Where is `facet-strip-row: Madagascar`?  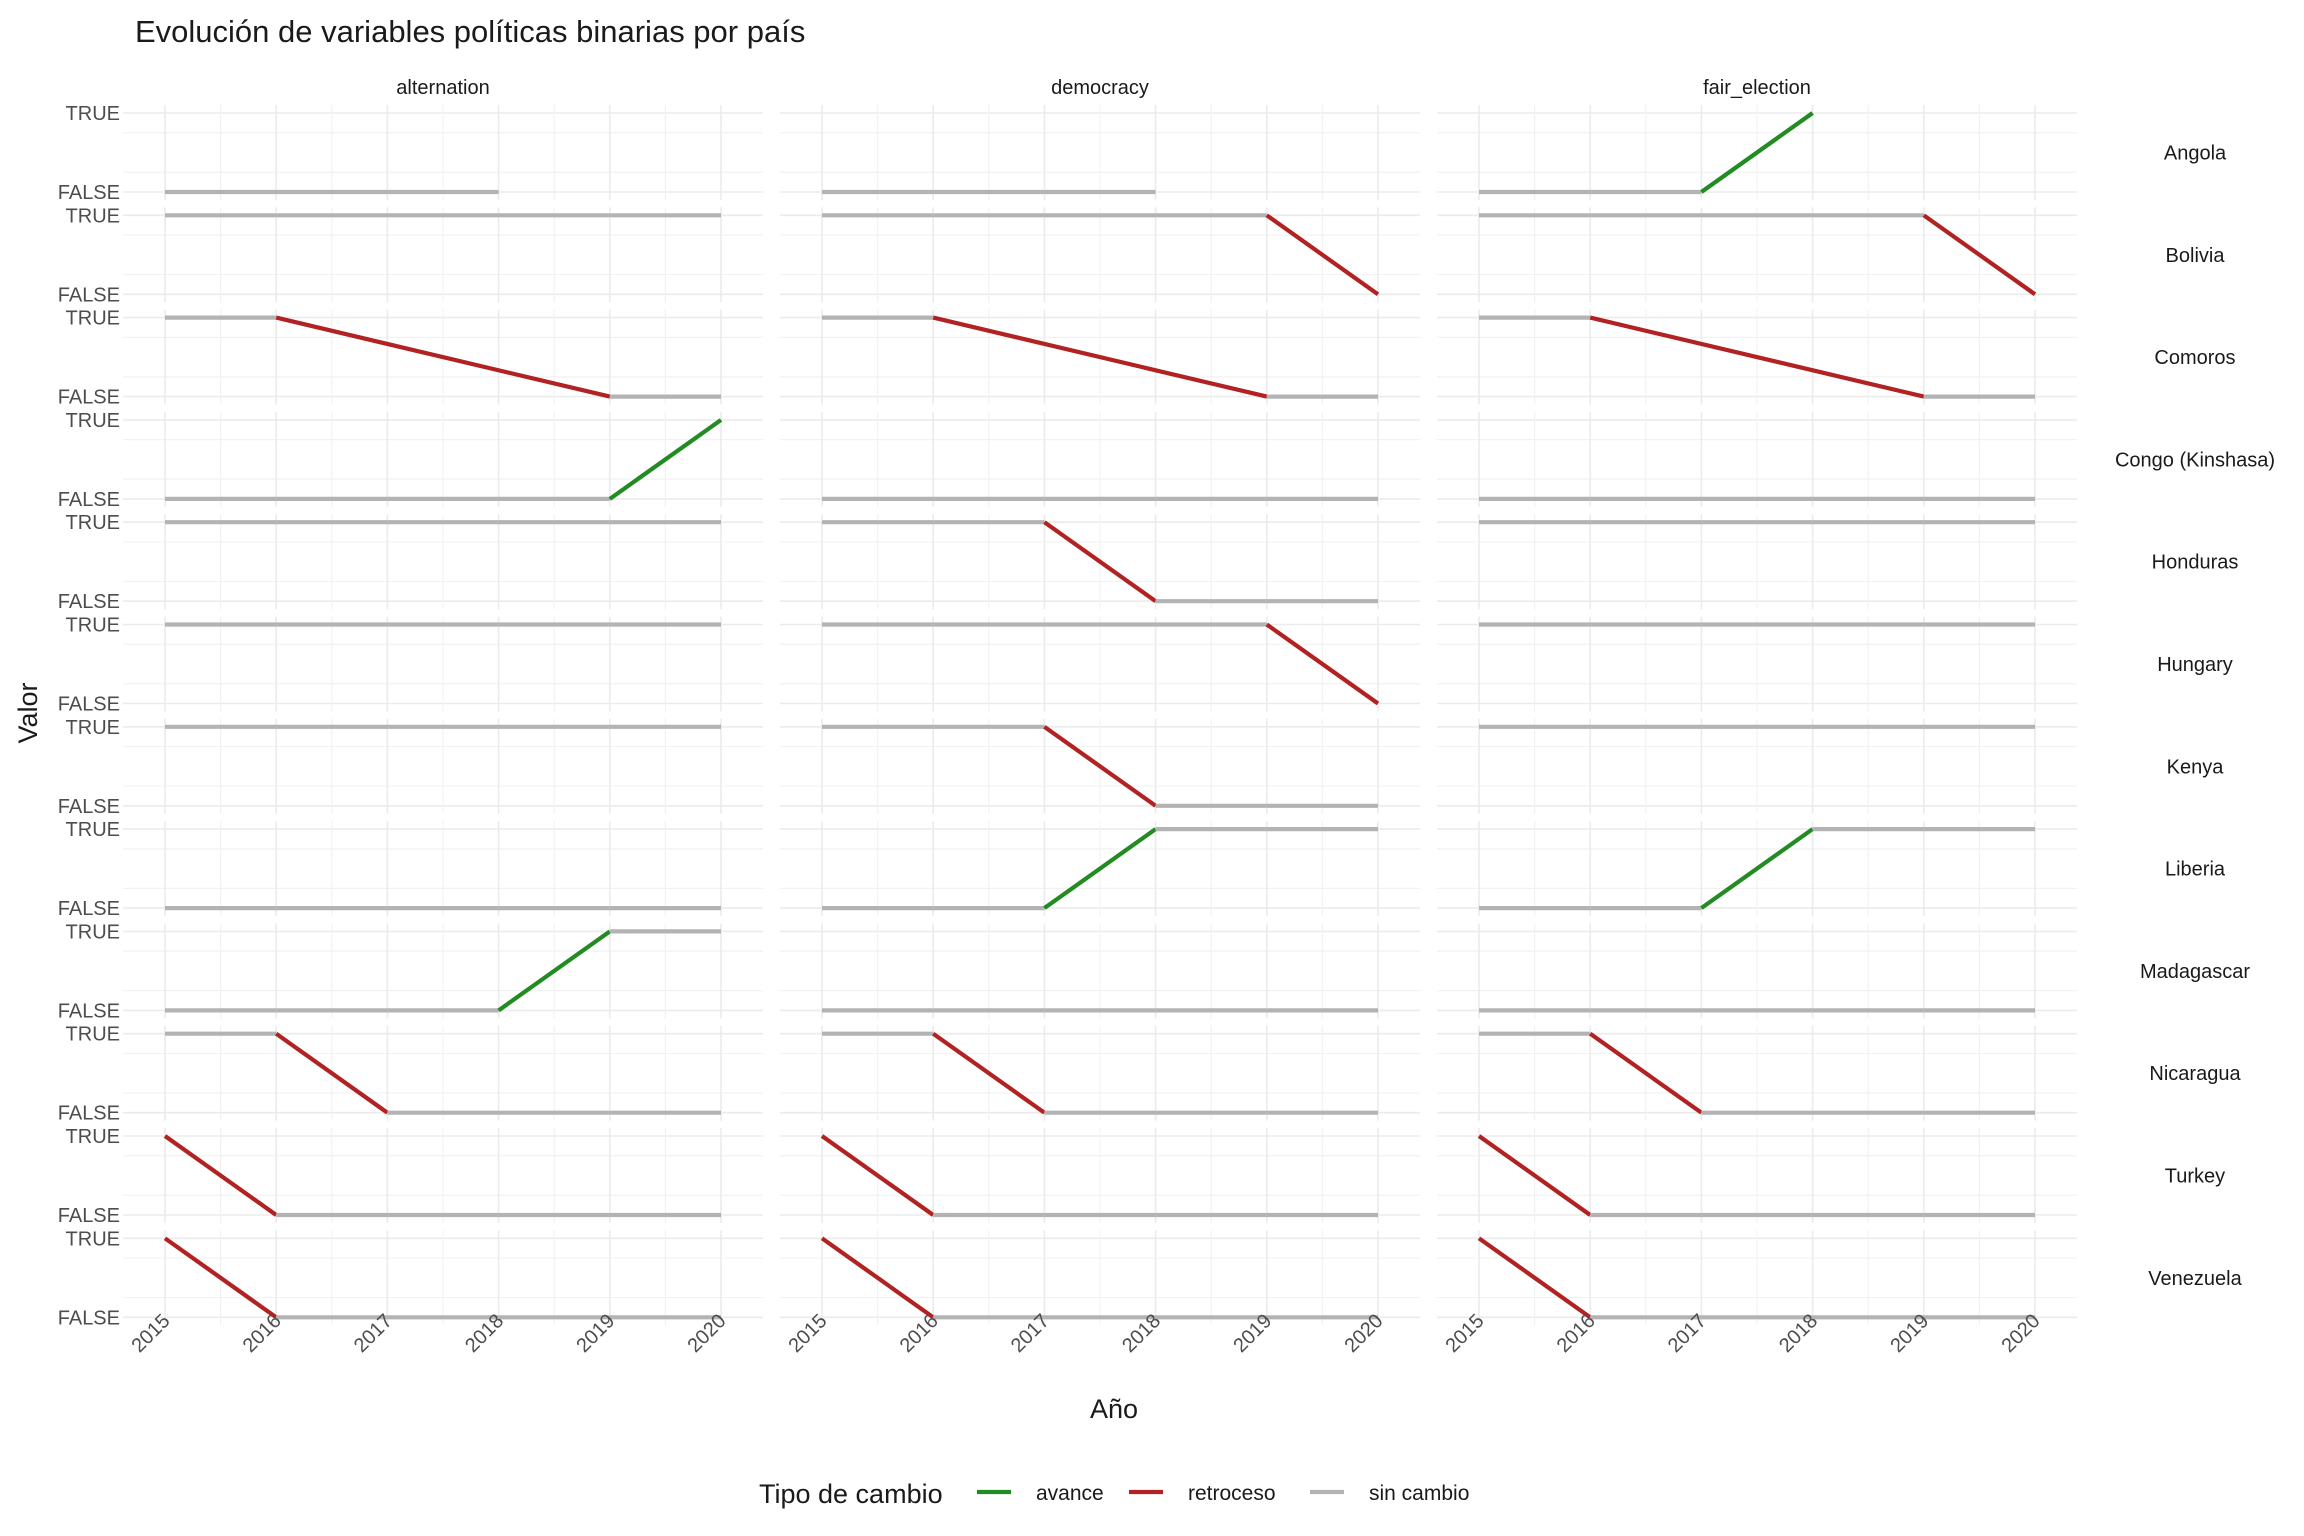 facet-strip-row: Madagascar is located at coordinates (2195, 972).